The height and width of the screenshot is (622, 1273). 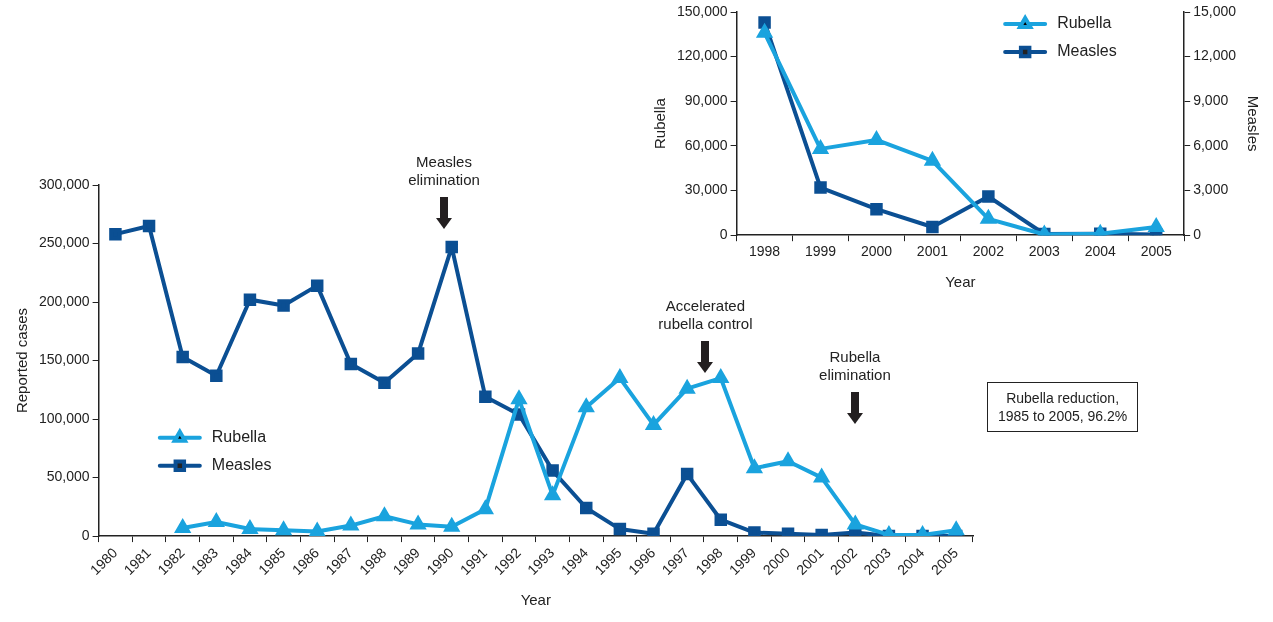 What do you see at coordinates (444, 171) in the screenshot?
I see `annotation: Measles elimination` at bounding box center [444, 171].